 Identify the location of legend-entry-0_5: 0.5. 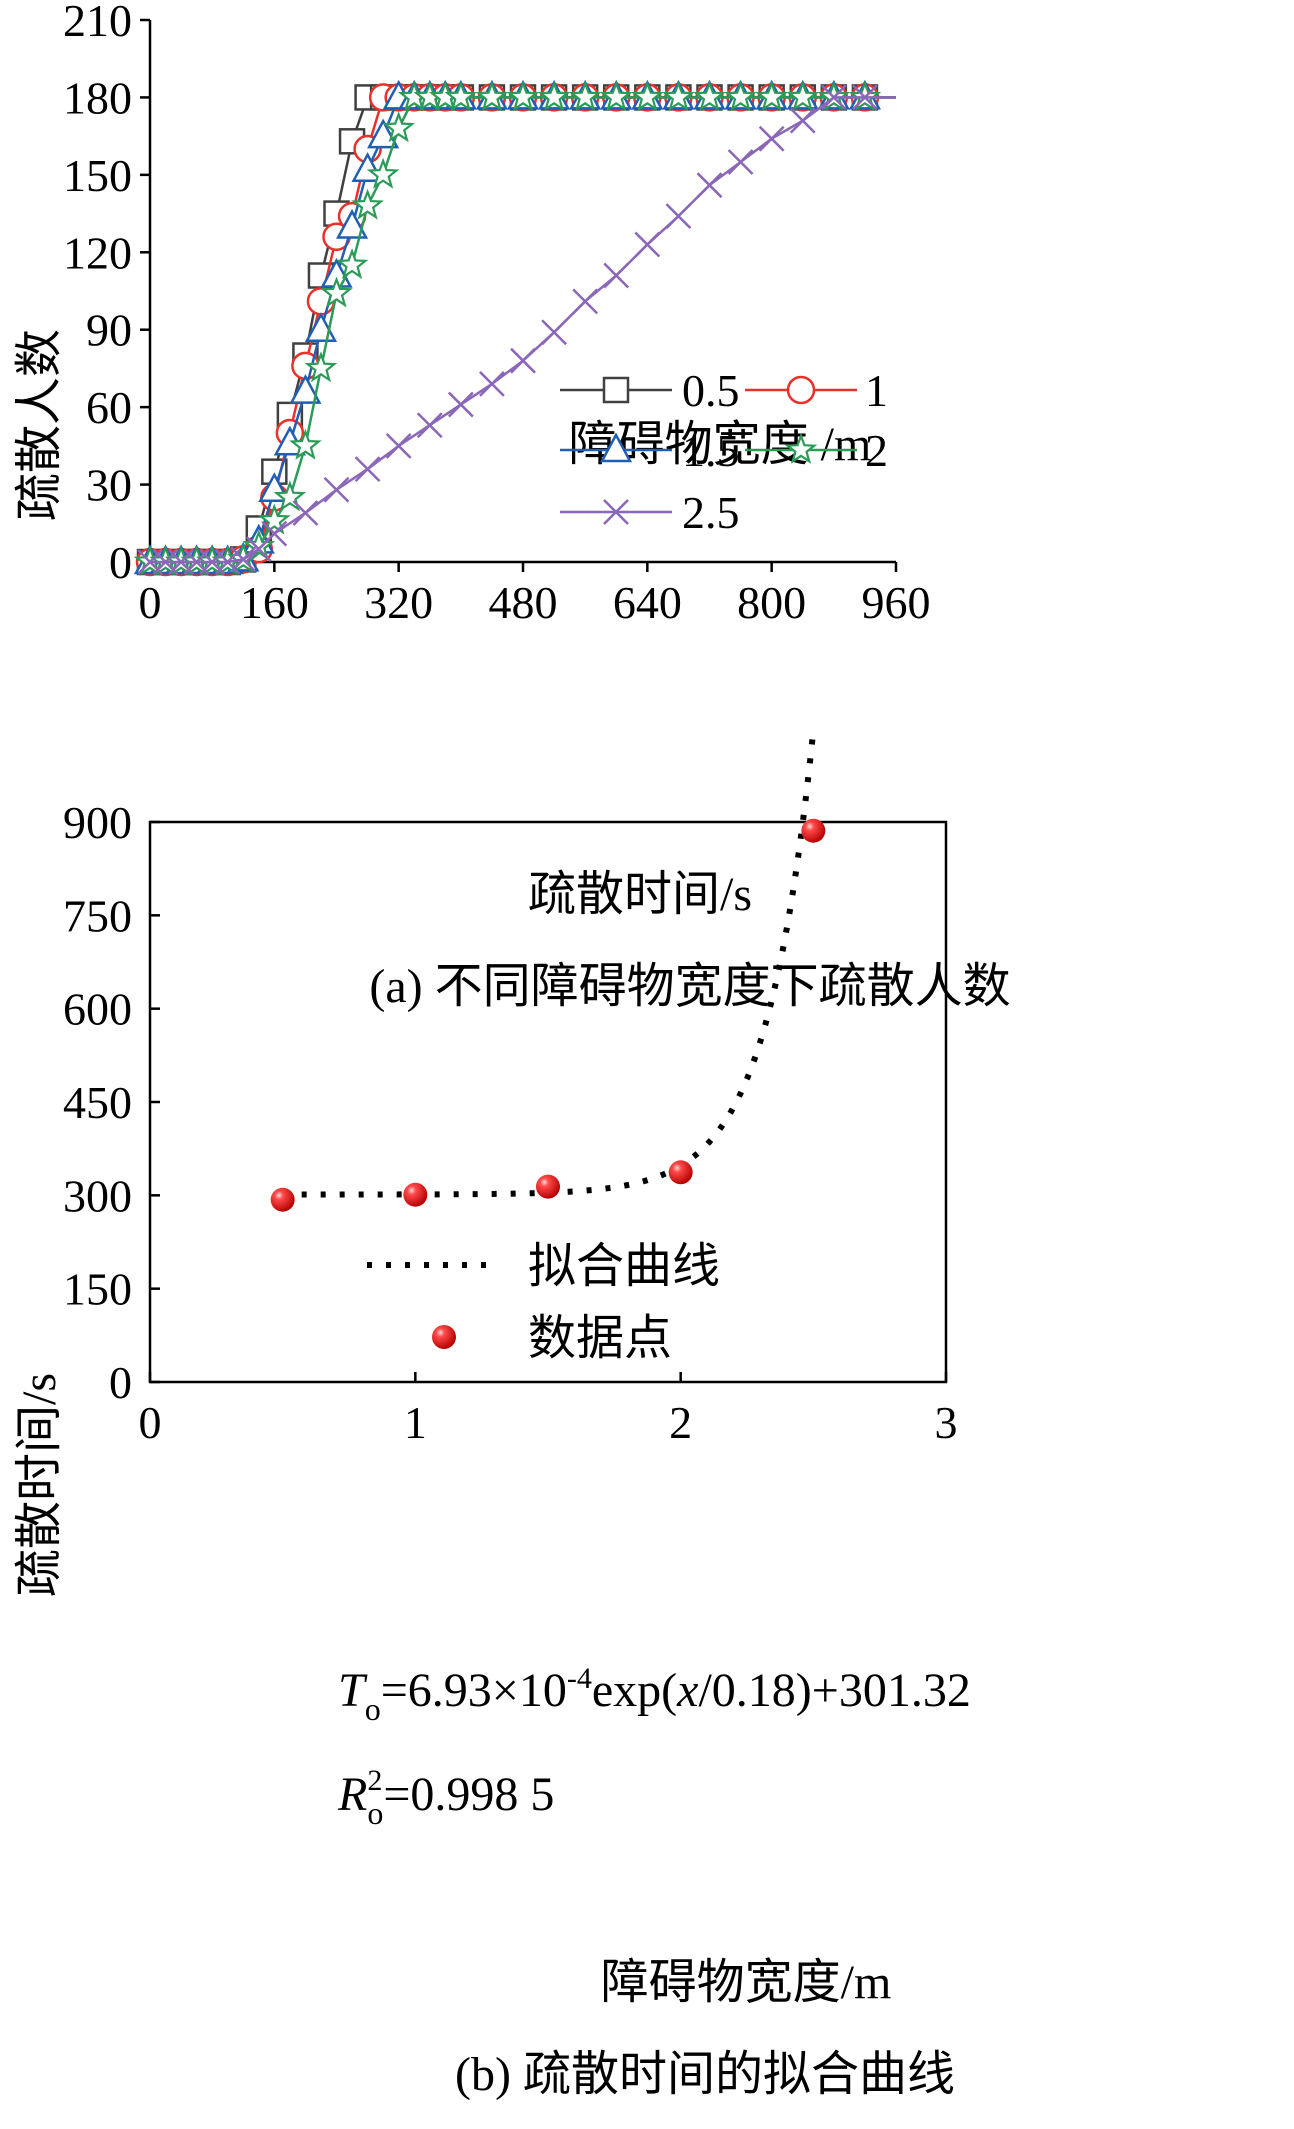
(650, 390).